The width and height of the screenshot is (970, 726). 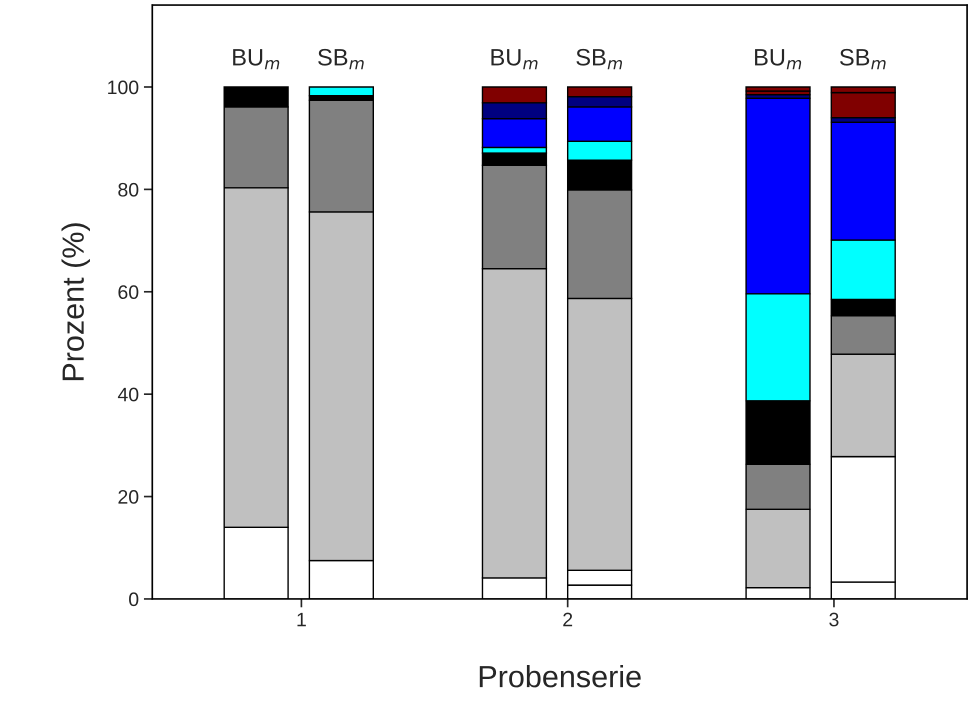 What do you see at coordinates (128, 395) in the screenshot?
I see `y-tick-label: 40` at bounding box center [128, 395].